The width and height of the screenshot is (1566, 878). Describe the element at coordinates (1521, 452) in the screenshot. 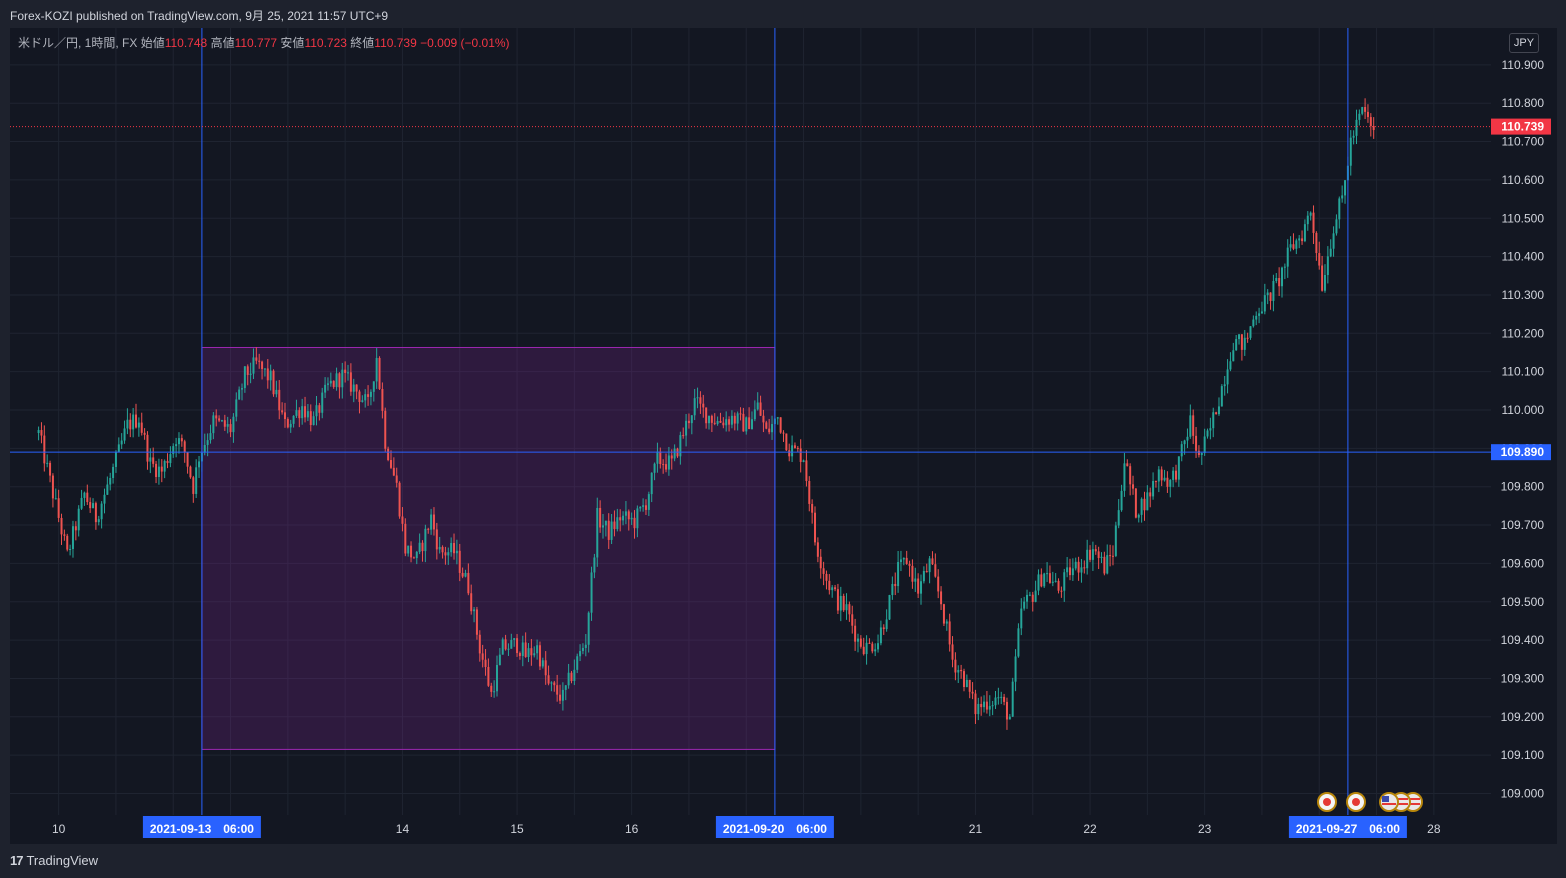

I see `price-label-blue` at that location.